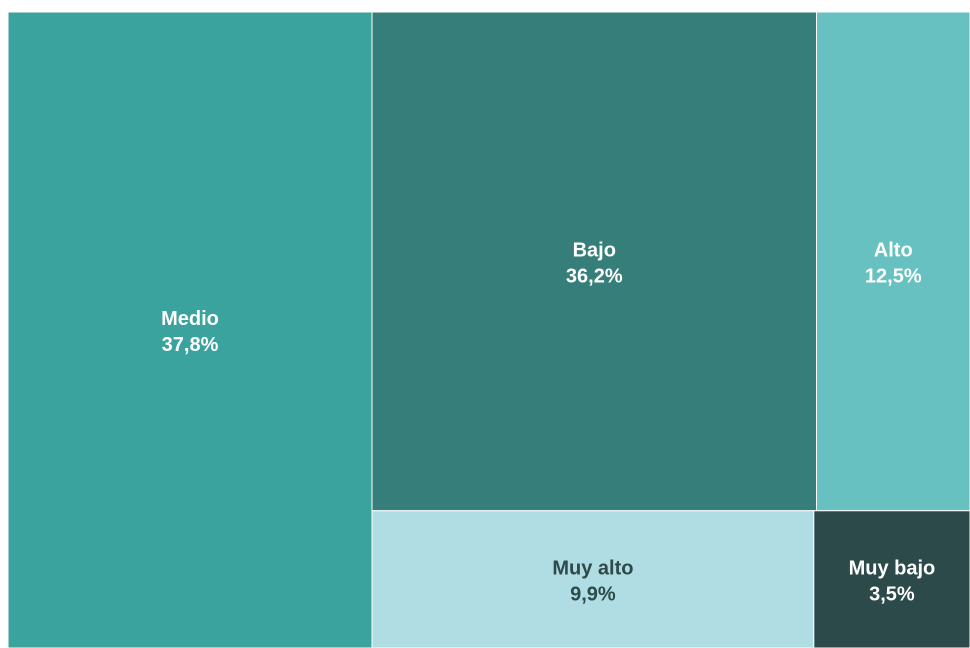  I want to click on treemap-label-medio: Medio, so click(190, 319).